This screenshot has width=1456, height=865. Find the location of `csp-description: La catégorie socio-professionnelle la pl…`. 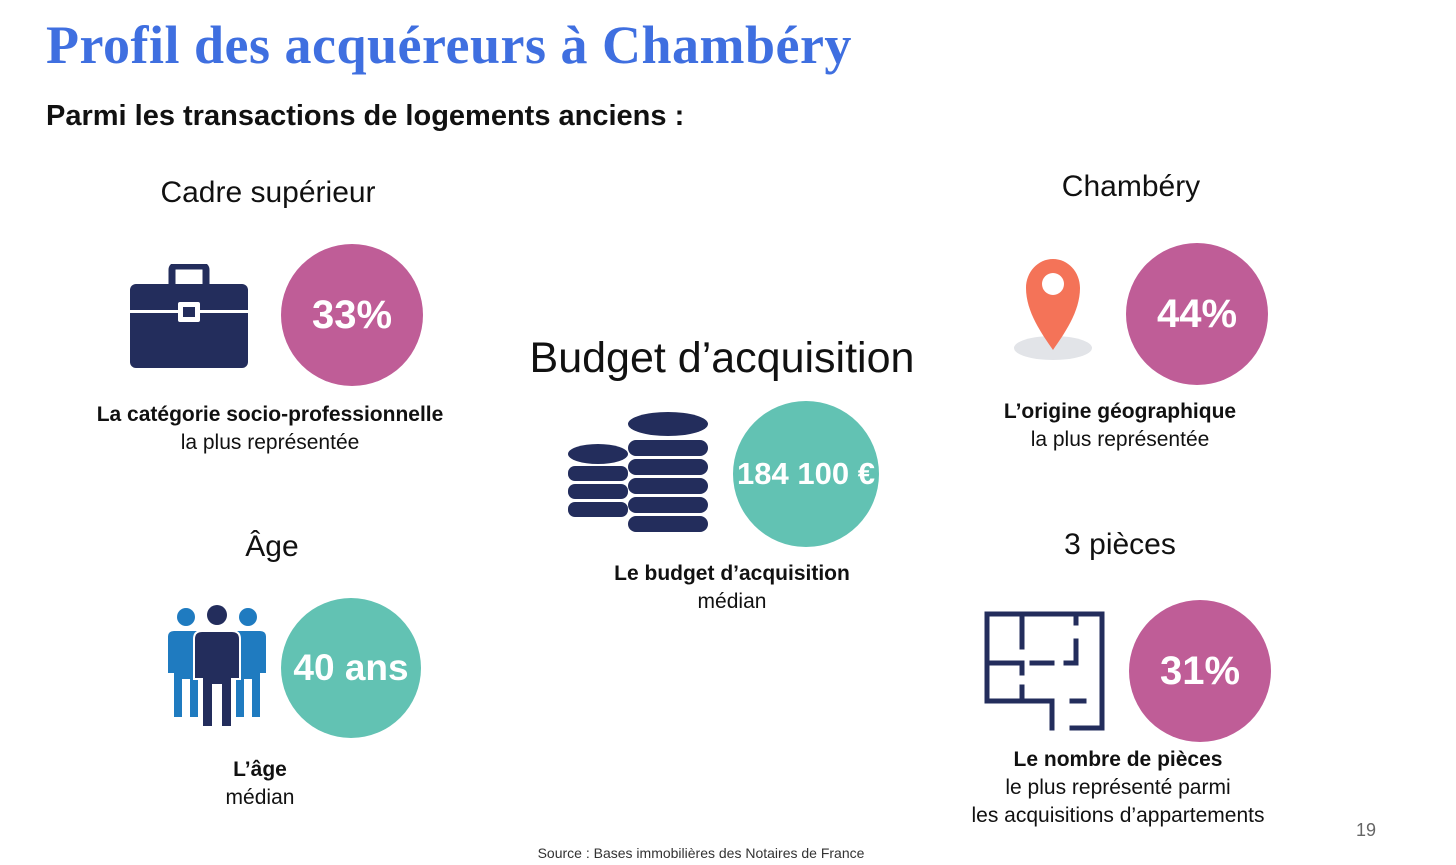

csp-description: La catégorie socio-professionnelle la pl… is located at coordinates (270, 429).